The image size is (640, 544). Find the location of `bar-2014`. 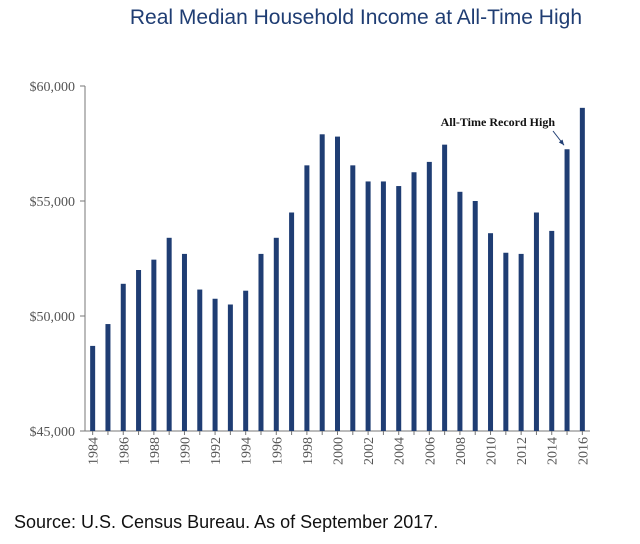

bar-2014 is located at coordinates (552, 330).